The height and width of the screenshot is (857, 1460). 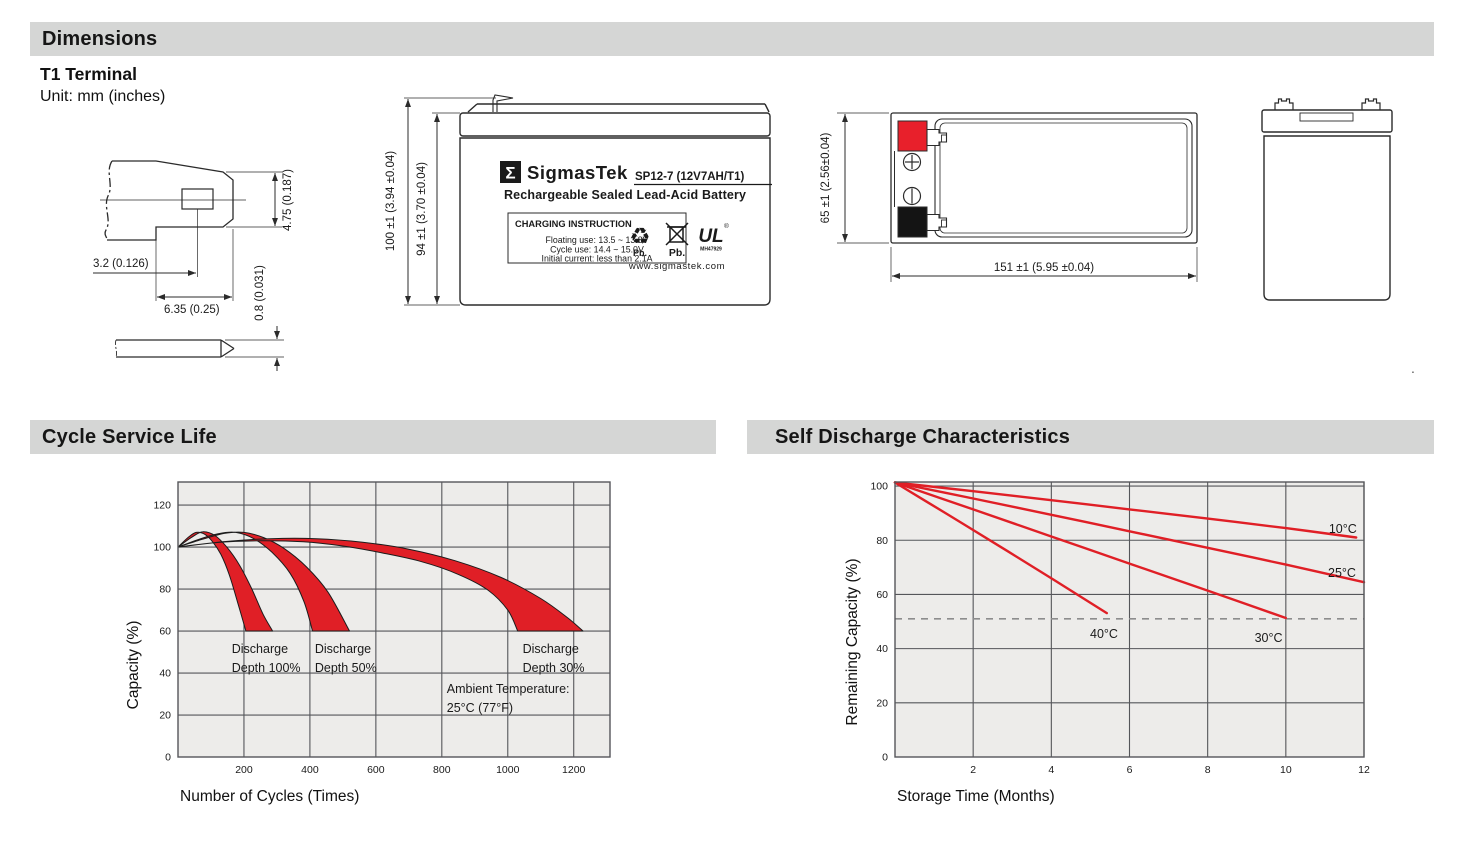 What do you see at coordinates (1343, 529) in the screenshot?
I see `series-label: 10°C` at bounding box center [1343, 529].